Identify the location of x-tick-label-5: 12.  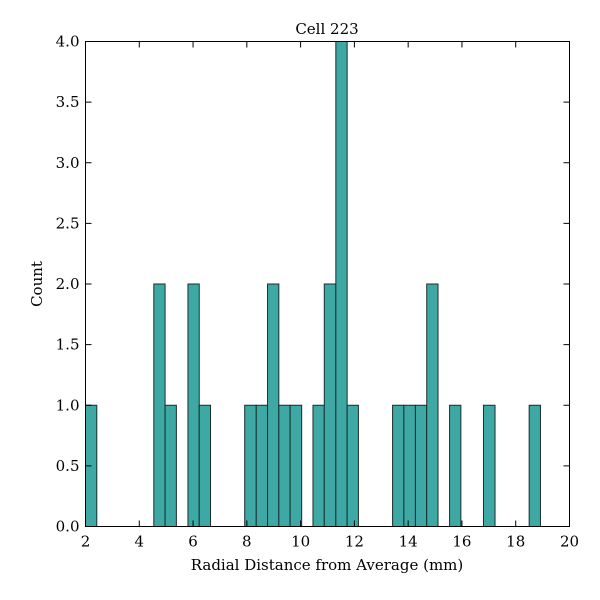
(354, 542).